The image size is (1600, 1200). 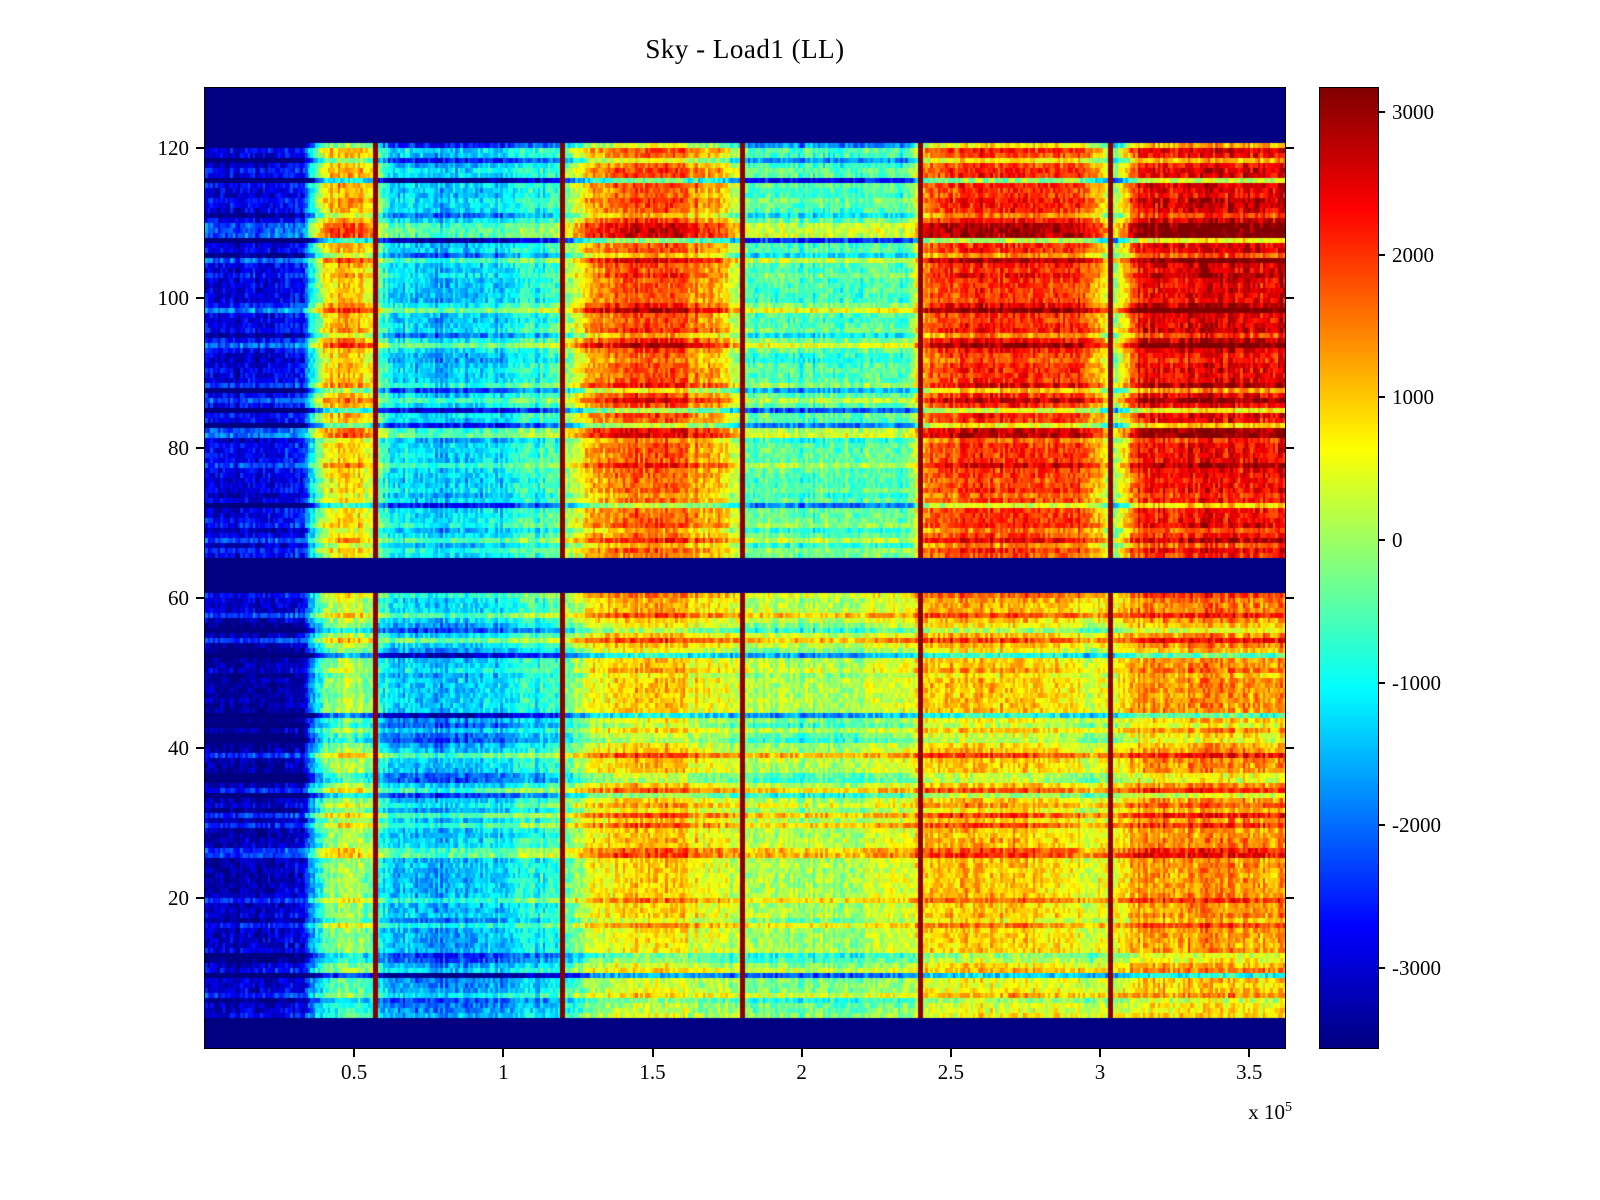 What do you see at coordinates (178, 898) in the screenshot?
I see `y-tick-label: 20` at bounding box center [178, 898].